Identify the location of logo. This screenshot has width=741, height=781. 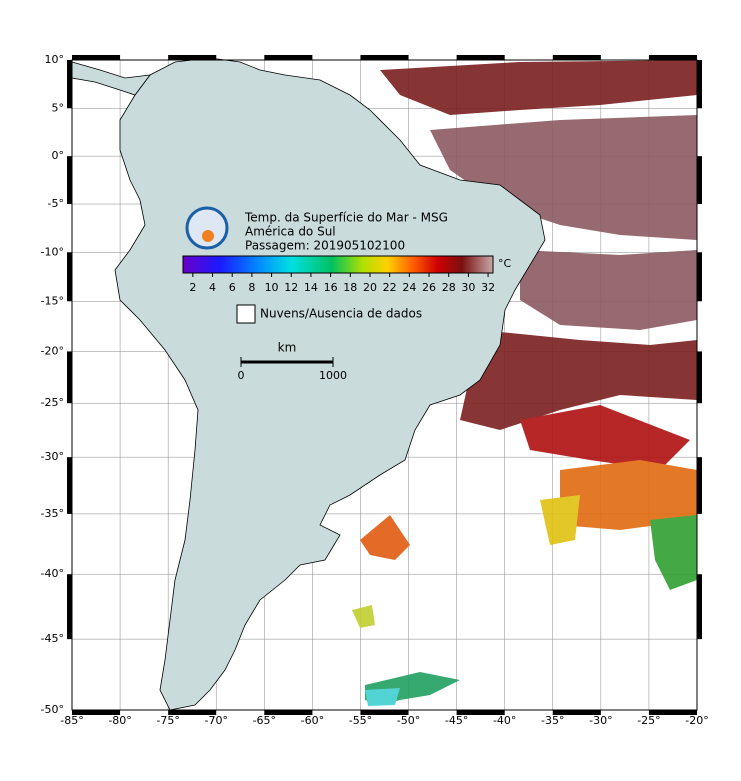
(207, 228).